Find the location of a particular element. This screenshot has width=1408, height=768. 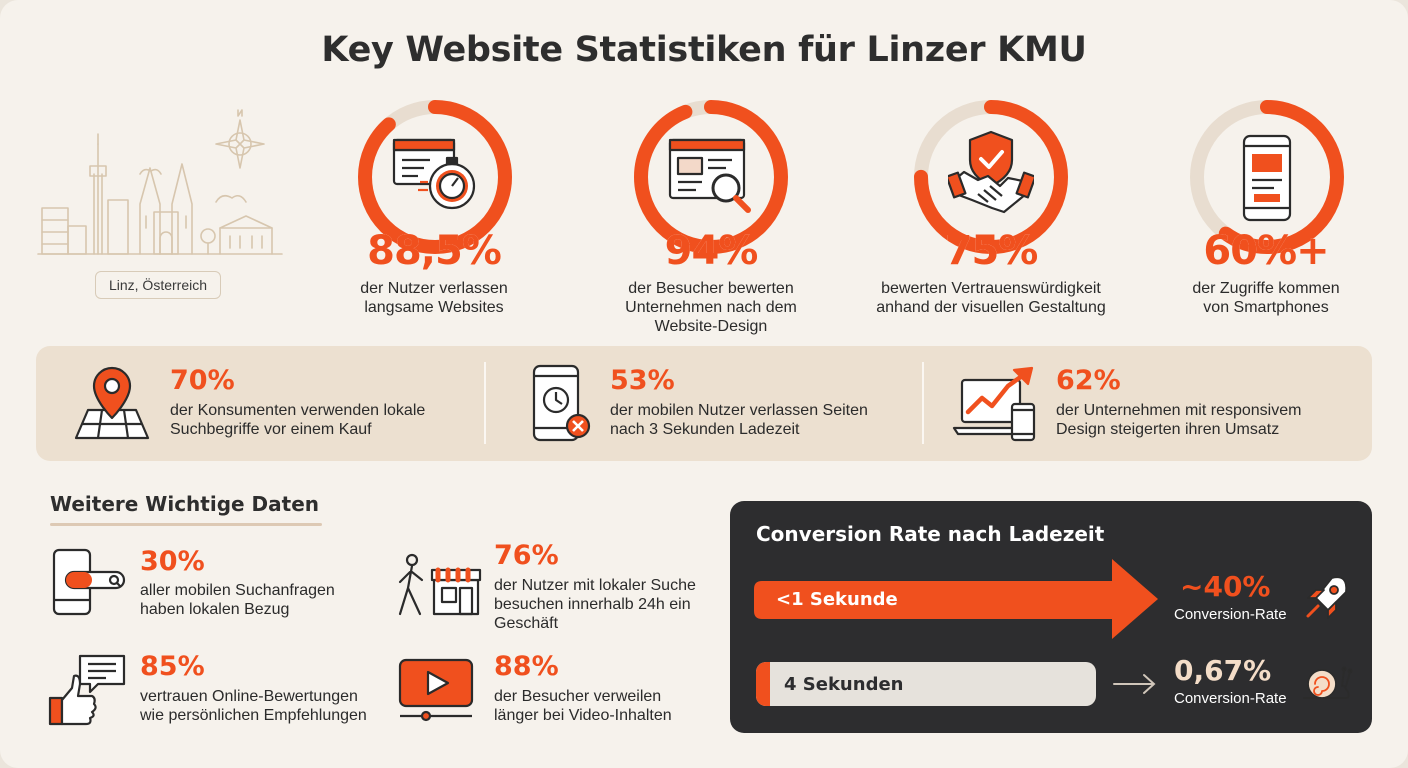

band-desc-1-line2: Suchbegriffe vor einem Kauf is located at coordinates (271, 429).